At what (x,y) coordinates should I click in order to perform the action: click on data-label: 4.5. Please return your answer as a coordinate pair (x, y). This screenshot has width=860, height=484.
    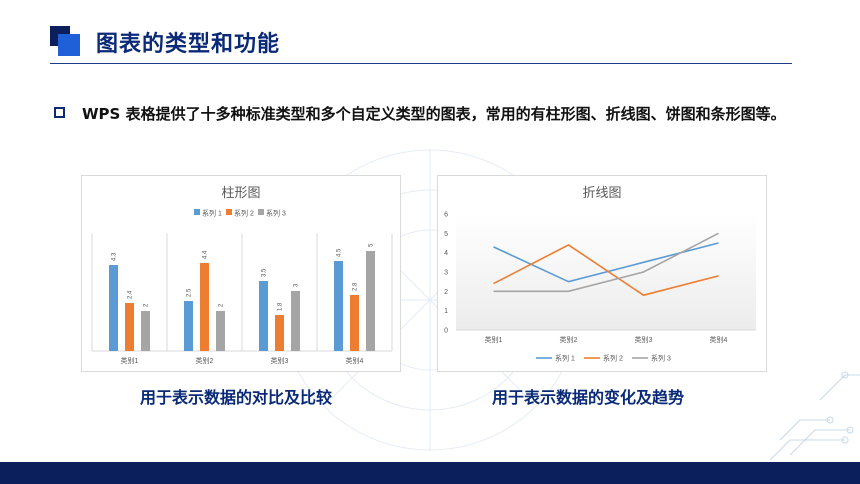
    Looking at the image, I should click on (340, 252).